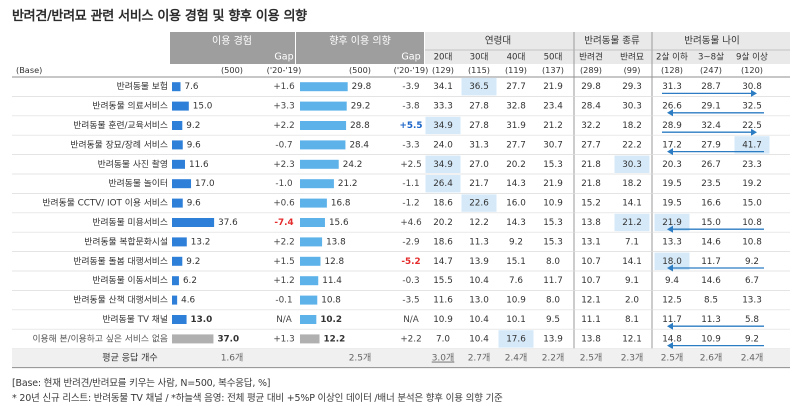 Image resolution: width=800 pixels, height=406 pixels. What do you see at coordinates (401, 358) in the screenshot?
I see `average-row-bg` at bounding box center [401, 358].